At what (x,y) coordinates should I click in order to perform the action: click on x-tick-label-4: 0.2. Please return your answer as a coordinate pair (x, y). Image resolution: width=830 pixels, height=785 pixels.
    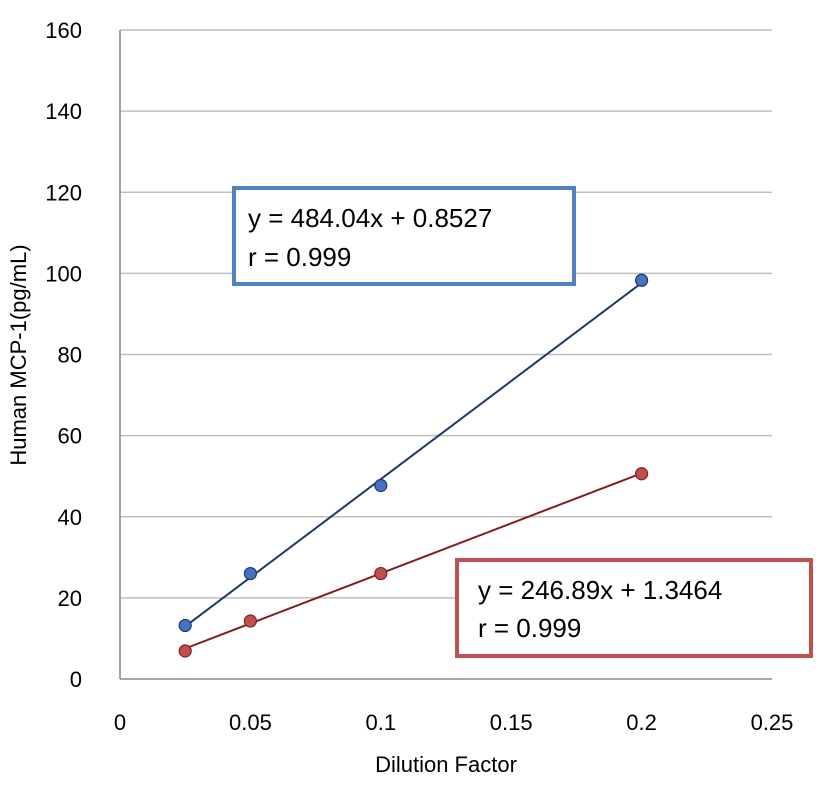
    Looking at the image, I should click on (641, 722).